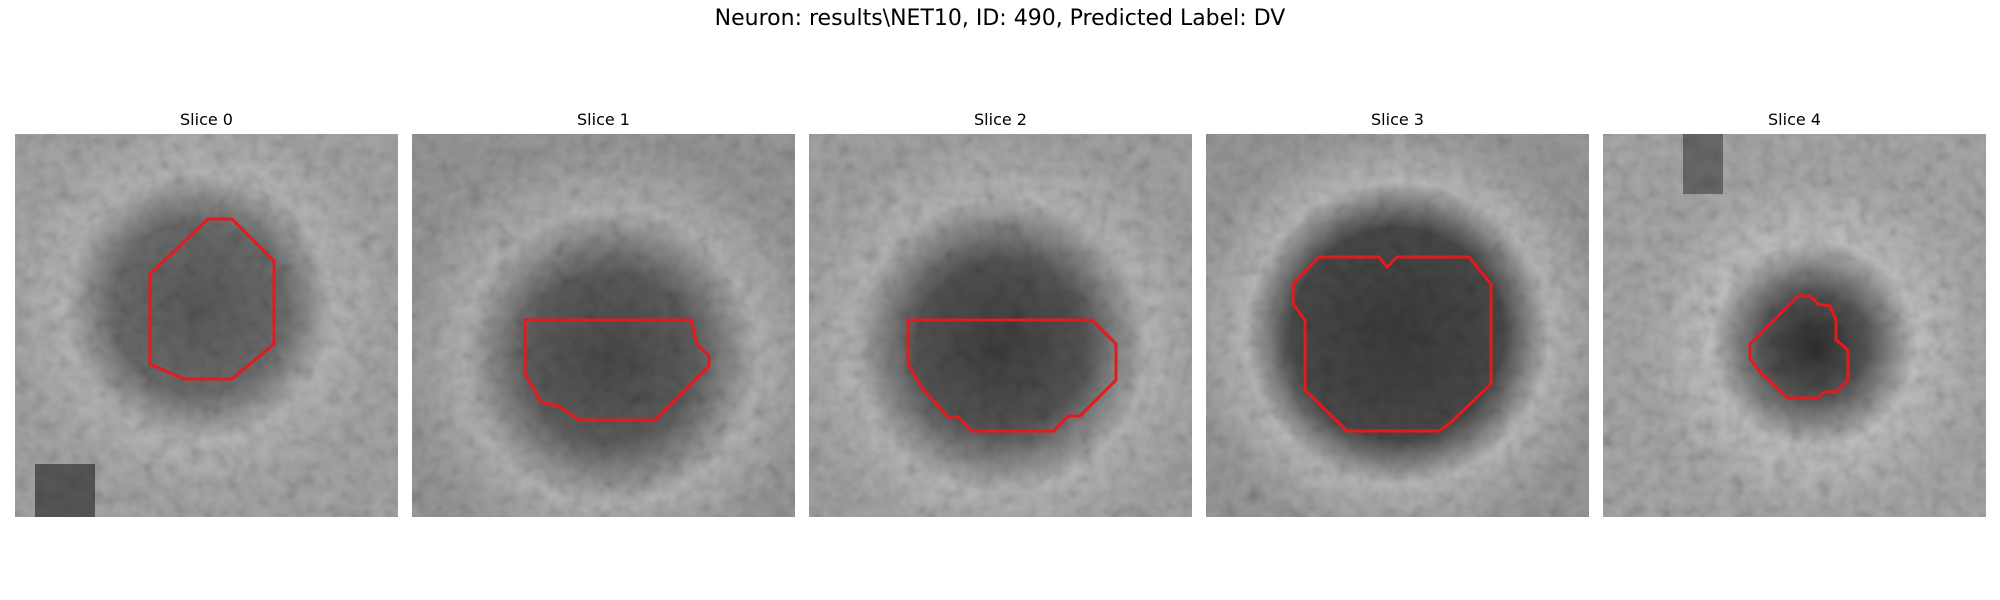  Describe the element at coordinates (206, 119) in the screenshot. I see `slice-label-0: Slice 0` at that location.